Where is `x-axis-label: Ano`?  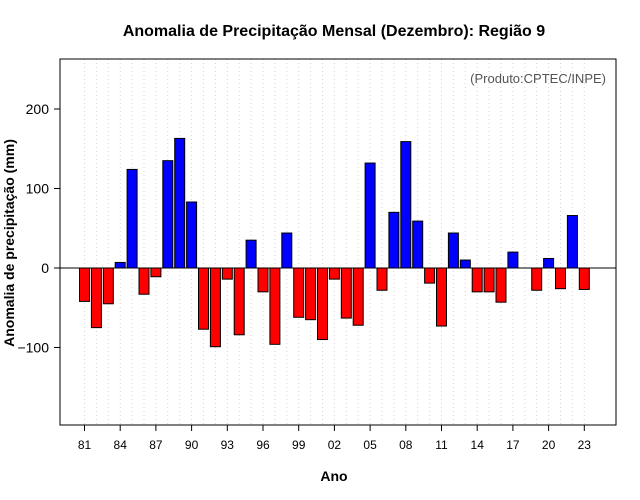
x-axis-label: Ano is located at coordinates (333, 476).